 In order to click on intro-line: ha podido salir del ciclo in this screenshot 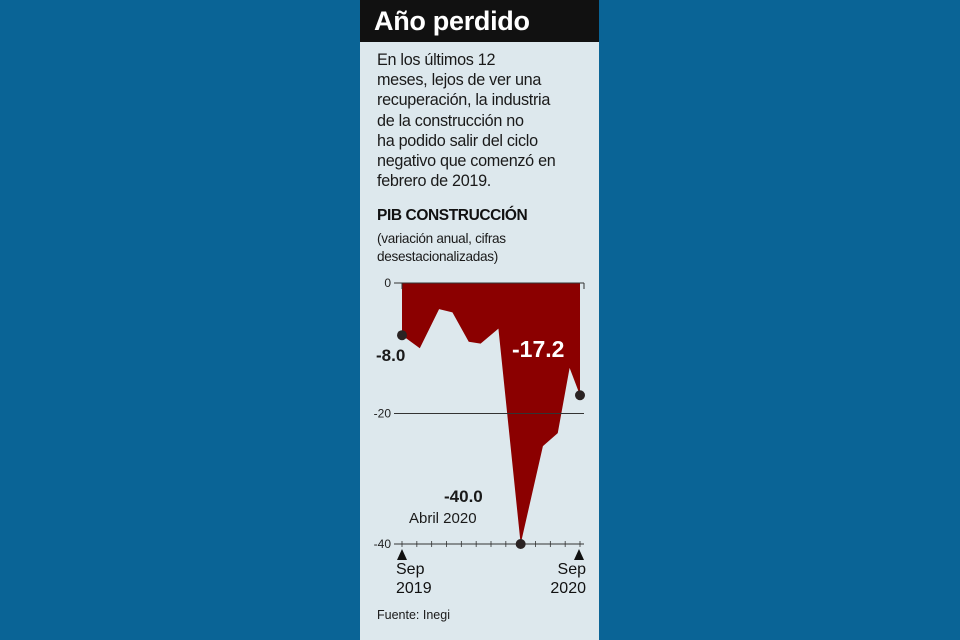, I will do `click(457, 140)`.